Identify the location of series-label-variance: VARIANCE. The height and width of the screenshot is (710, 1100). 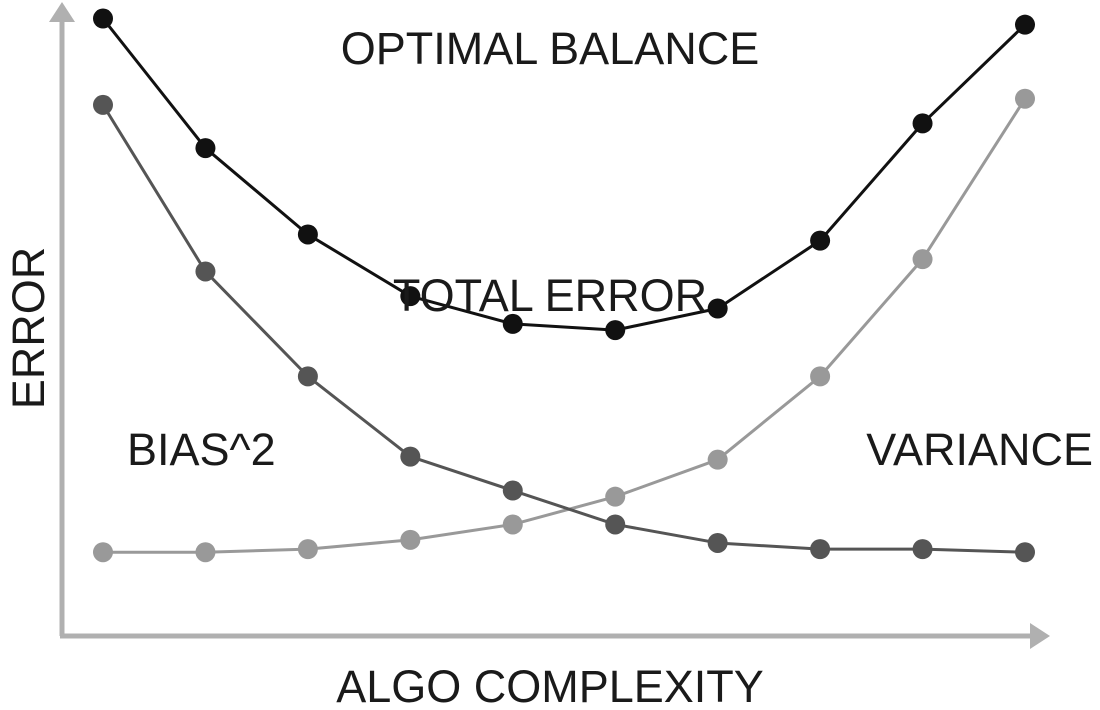
(979, 449).